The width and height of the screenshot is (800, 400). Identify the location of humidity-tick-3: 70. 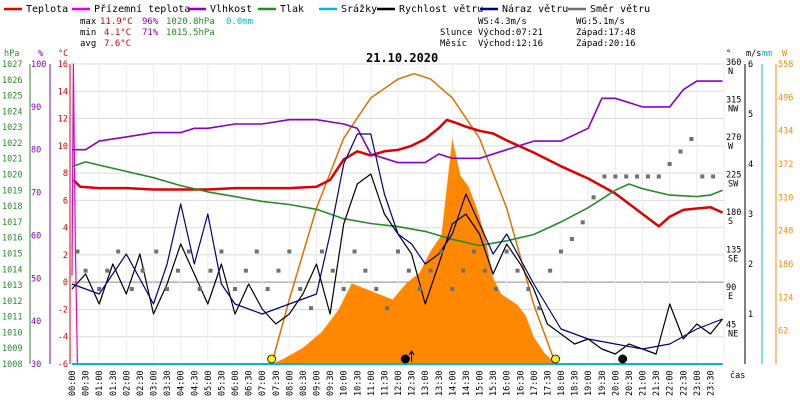
(36, 194).